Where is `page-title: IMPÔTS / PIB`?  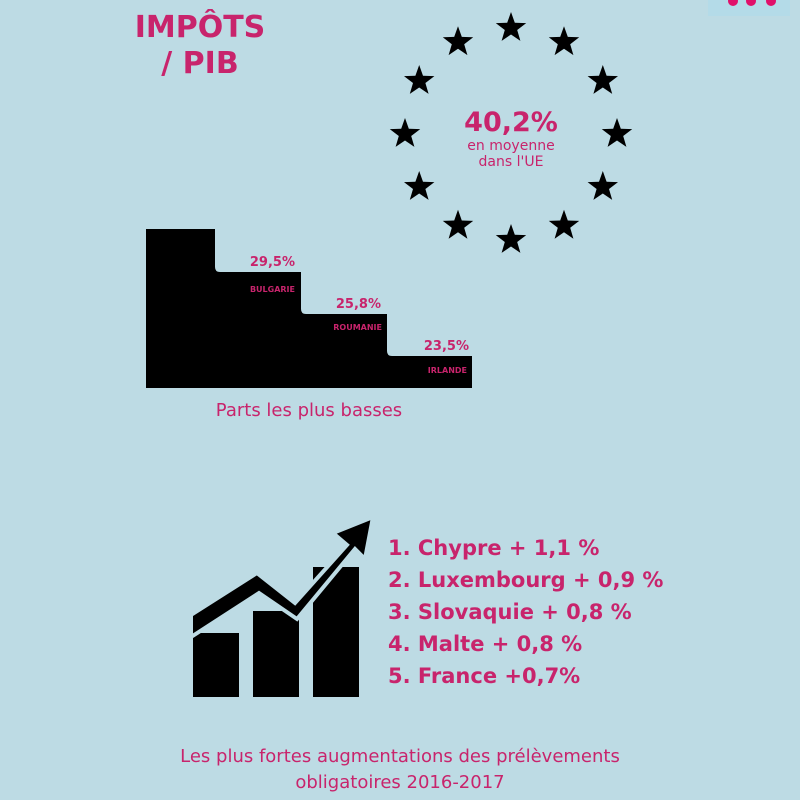 page-title: IMPÔTS / PIB is located at coordinates (200, 46).